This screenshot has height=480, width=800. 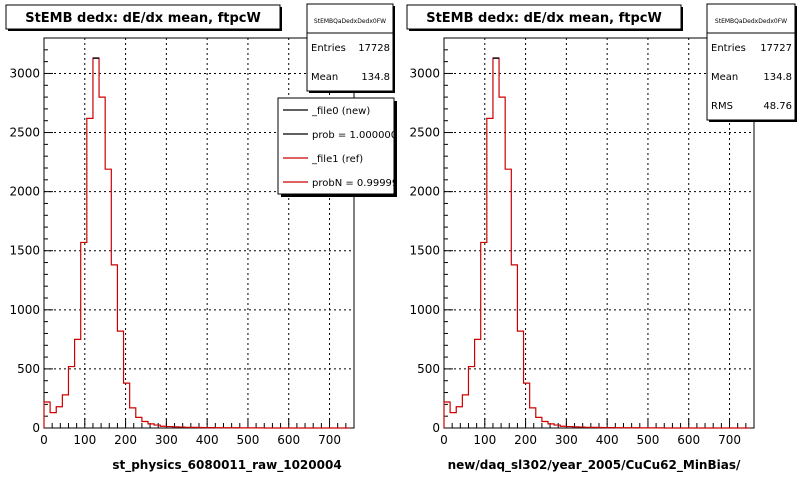 What do you see at coordinates (354, 135) in the screenshot?
I see `legend-entry-label: prob = 1.000000` at bounding box center [354, 135].